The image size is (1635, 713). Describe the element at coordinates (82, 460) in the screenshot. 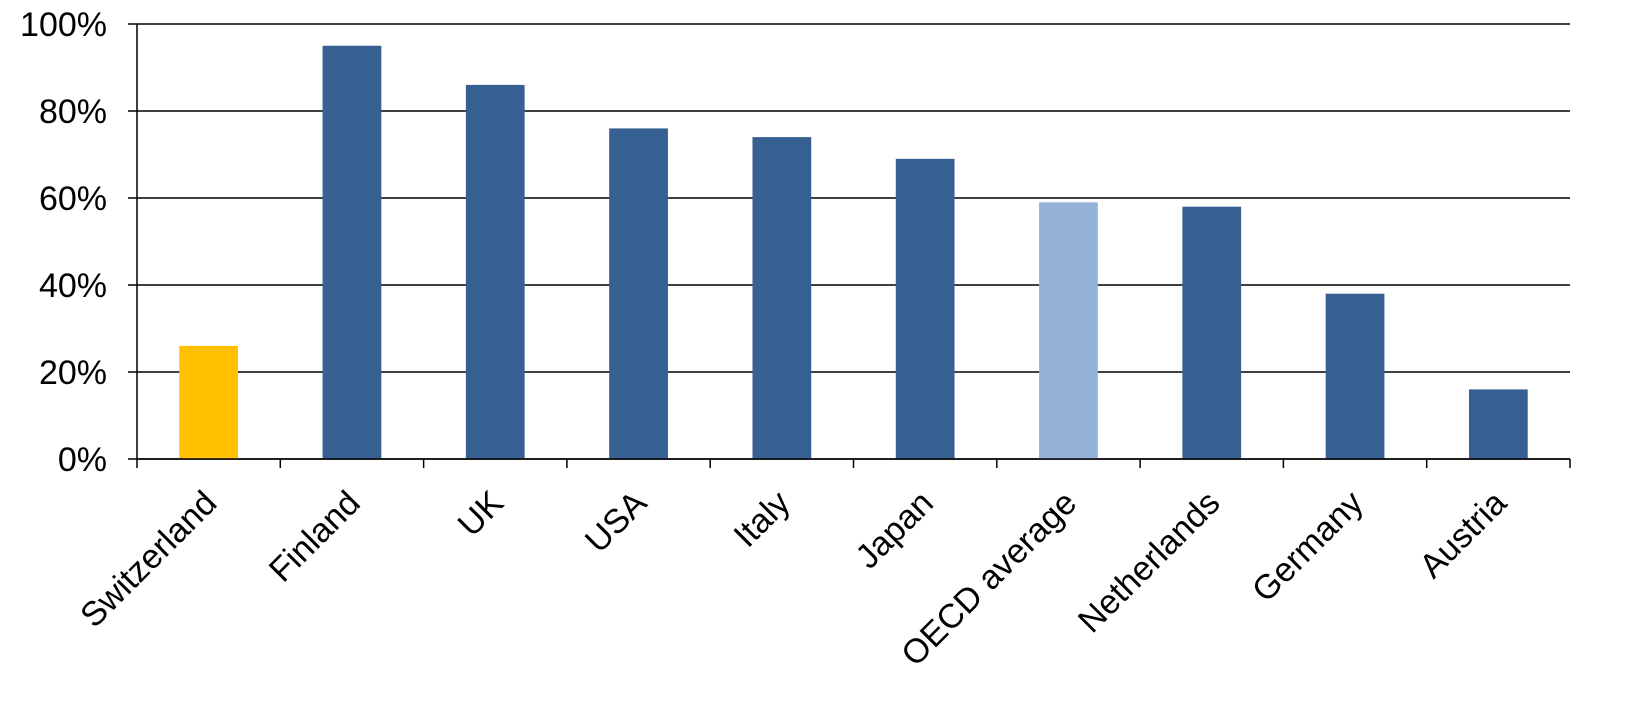

I see `y-tick-label: 0%` at that location.